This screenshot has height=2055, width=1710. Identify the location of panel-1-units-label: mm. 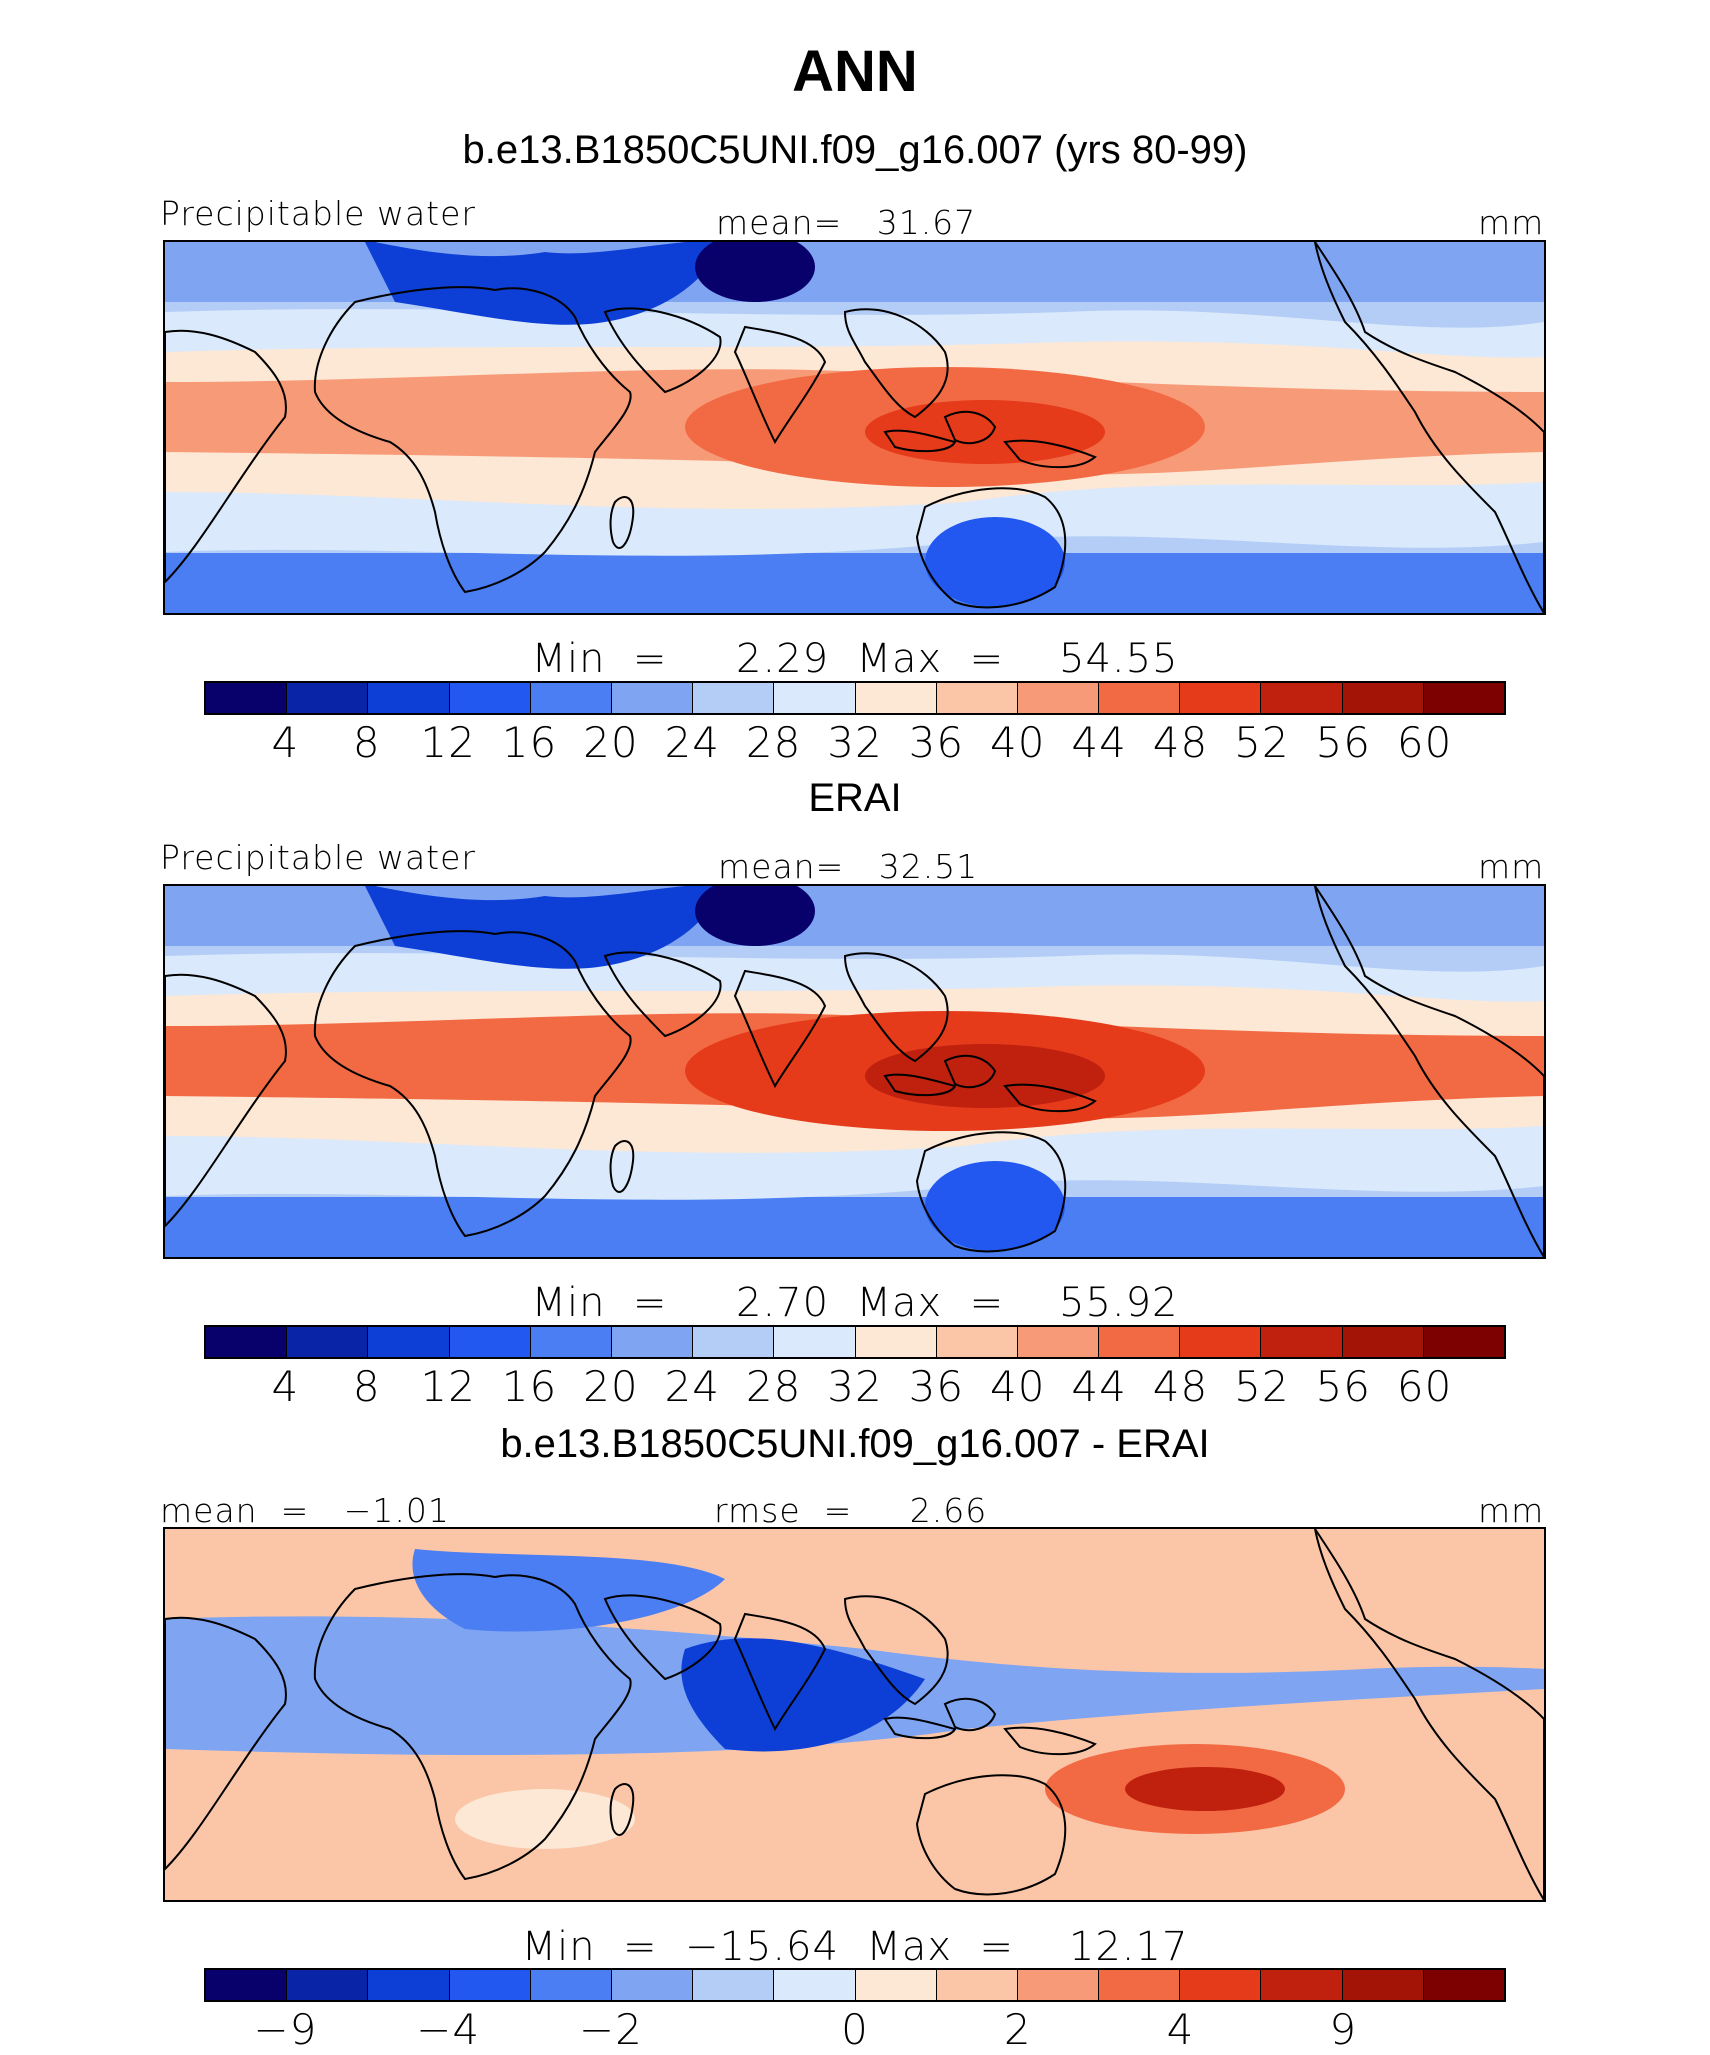
(1511, 222).